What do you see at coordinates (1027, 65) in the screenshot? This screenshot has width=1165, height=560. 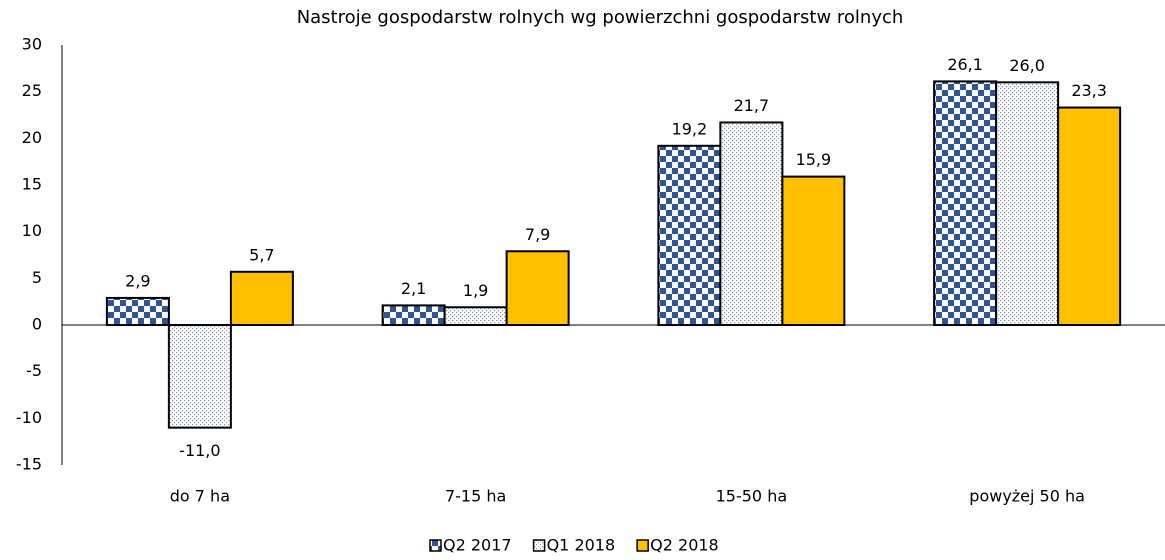 I see `value-label: 26,0` at bounding box center [1027, 65].